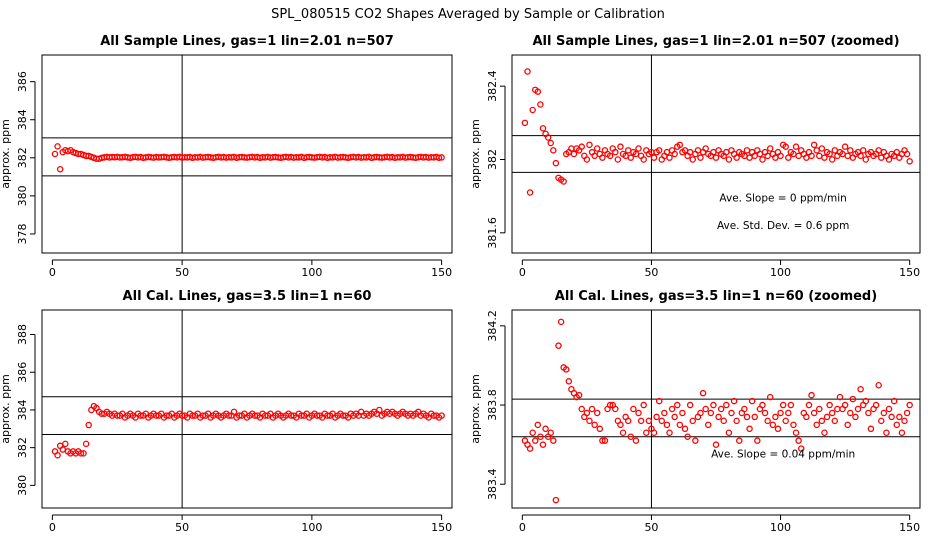 Image resolution: width=936 pixels, height=540 pixels. What do you see at coordinates (909, 527) in the screenshot?
I see `x-tick-label: 150` at bounding box center [909, 527].